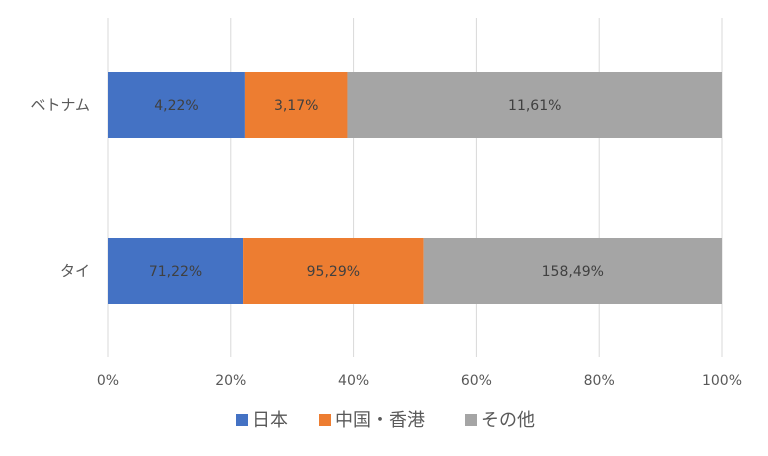 The image size is (768, 456). Describe the element at coordinates (380, 420) in the screenshot. I see `legend-label: 中国・香港` at that location.